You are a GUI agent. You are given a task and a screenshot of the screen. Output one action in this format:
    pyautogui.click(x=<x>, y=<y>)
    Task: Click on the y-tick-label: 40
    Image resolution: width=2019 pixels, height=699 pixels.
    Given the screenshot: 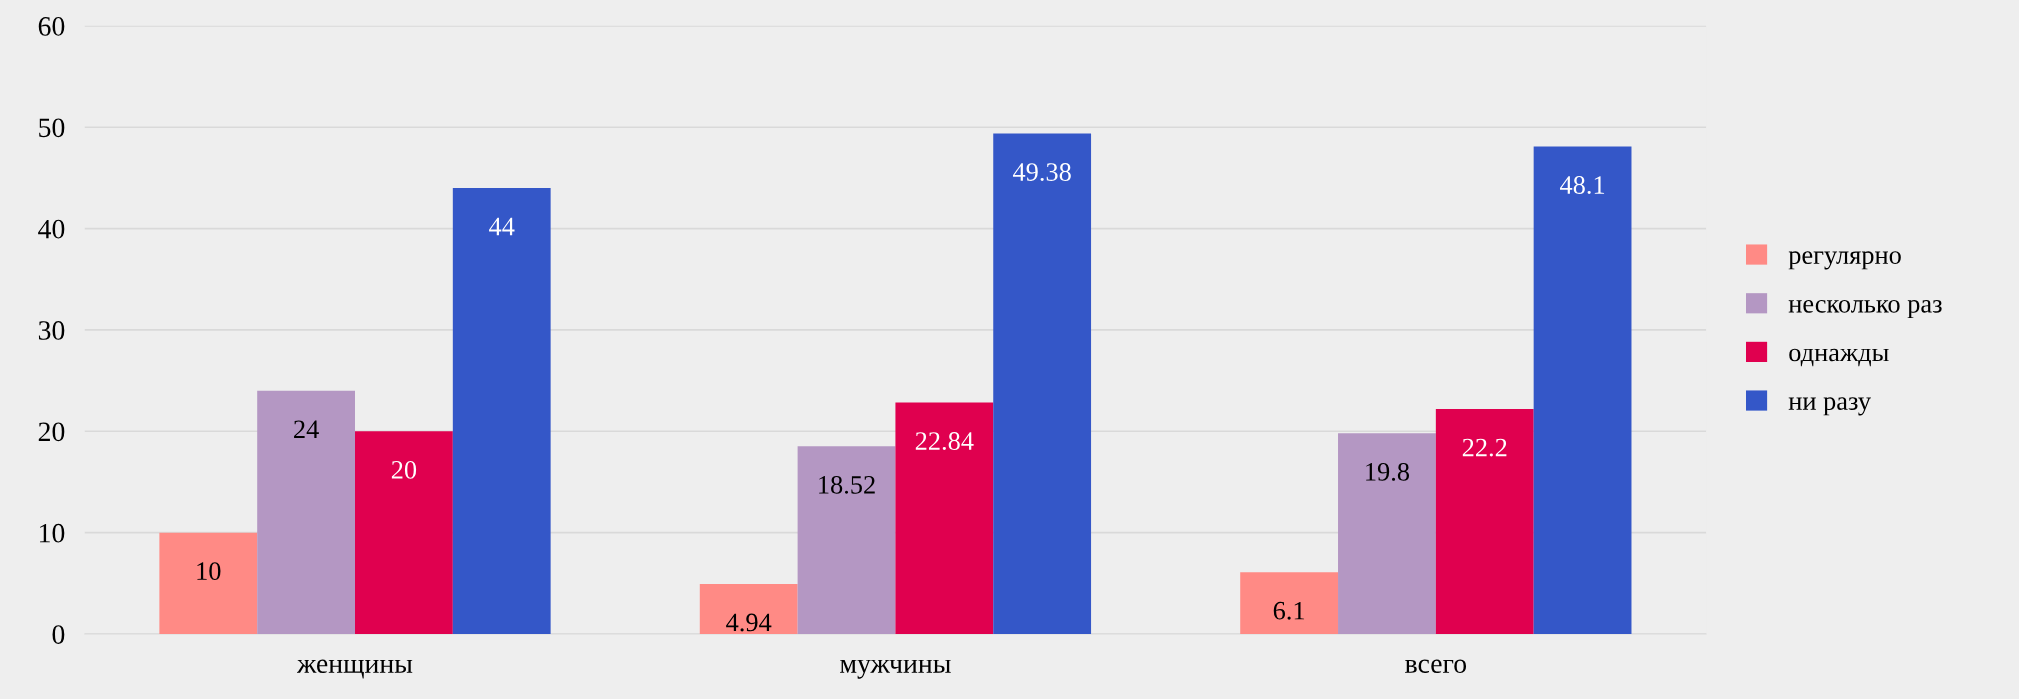 What is the action you would take?
    pyautogui.click(x=51, y=229)
    